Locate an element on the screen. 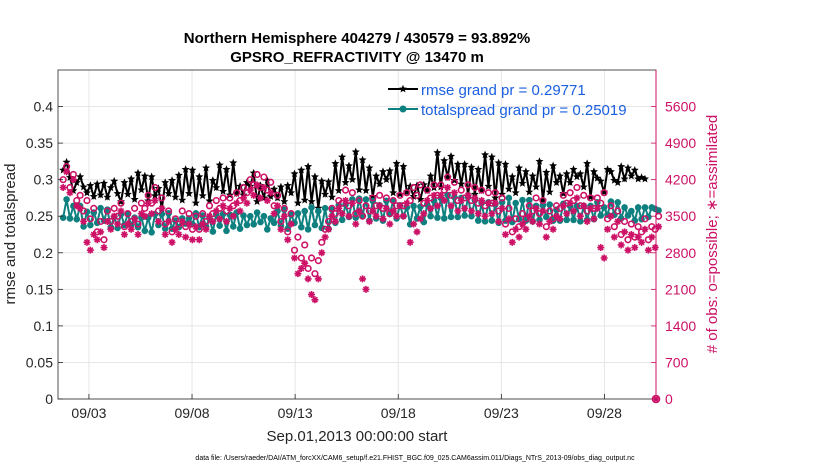 The image size is (830, 475). y2-tick-label: 3500 is located at coordinates (680, 216).